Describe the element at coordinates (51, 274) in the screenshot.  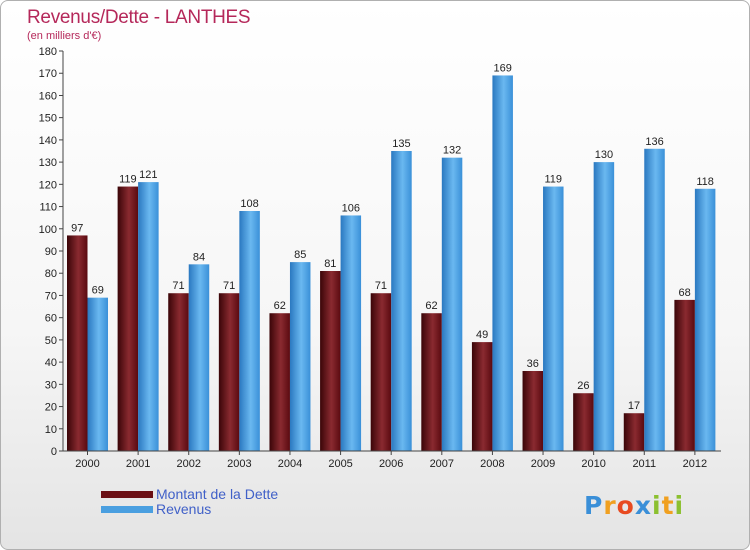
I see `y-tick-label: 80` at that location.